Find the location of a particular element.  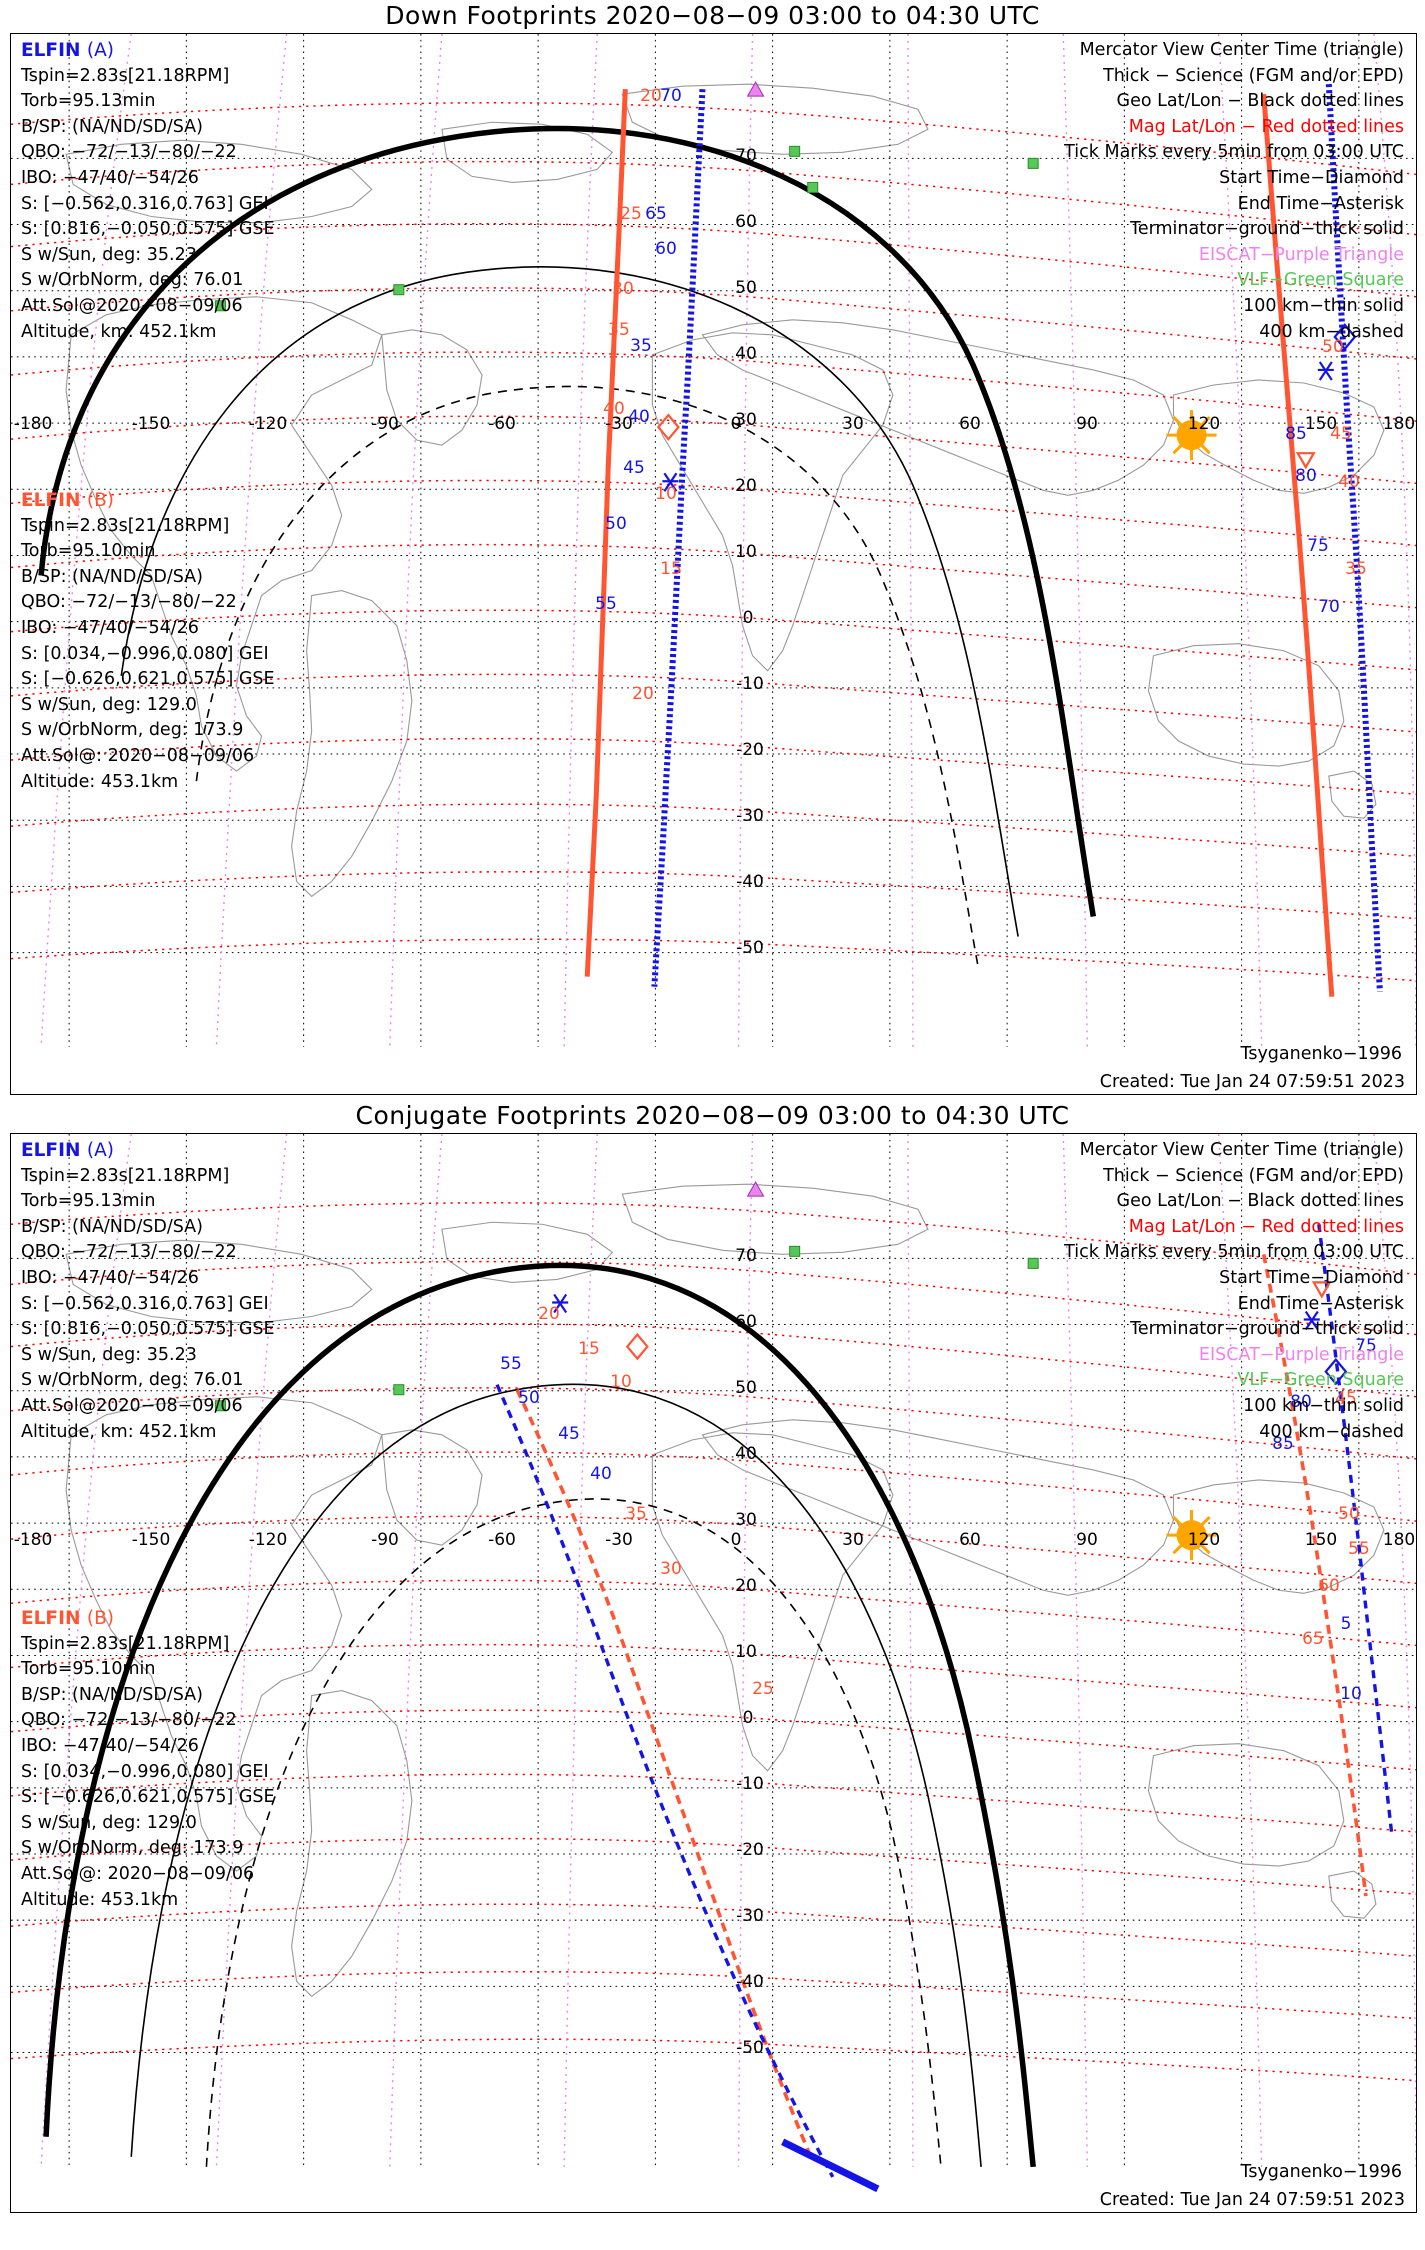

orbit-tick-label: 80 is located at coordinates (1301, 1402).